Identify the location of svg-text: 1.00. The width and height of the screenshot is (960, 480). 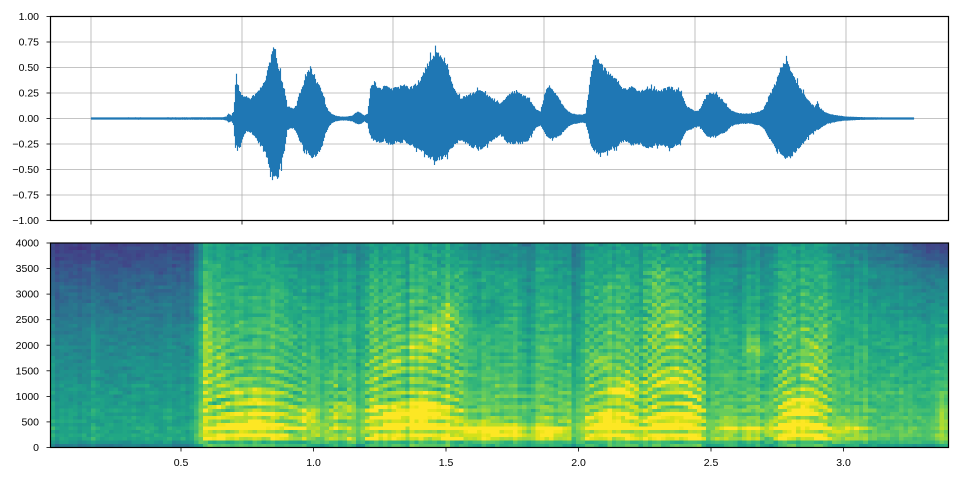
(29, 17).